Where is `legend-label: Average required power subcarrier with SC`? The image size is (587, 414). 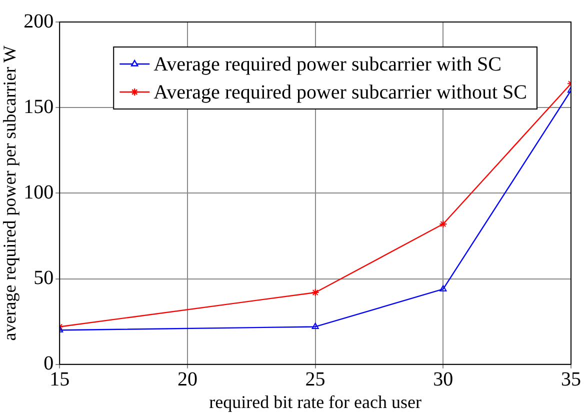 legend-label: Average required power subcarrier with SC is located at coordinates (328, 64).